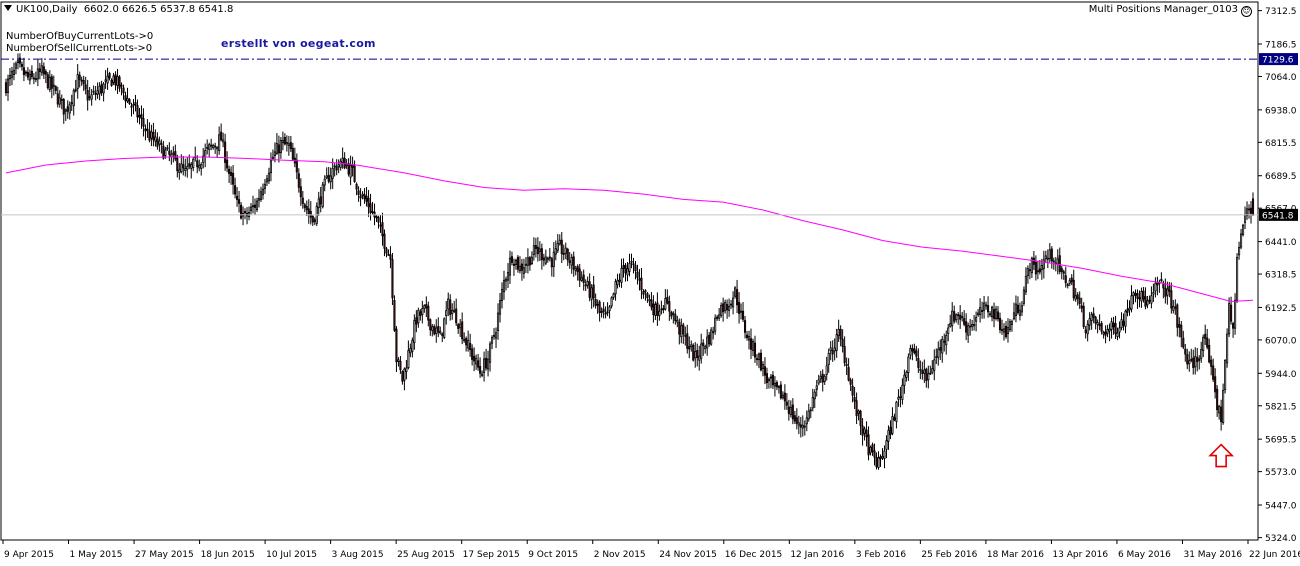 The height and width of the screenshot is (566, 1300). I want to click on x-tick-label-16: 13 Apr 2016, so click(1080, 555).